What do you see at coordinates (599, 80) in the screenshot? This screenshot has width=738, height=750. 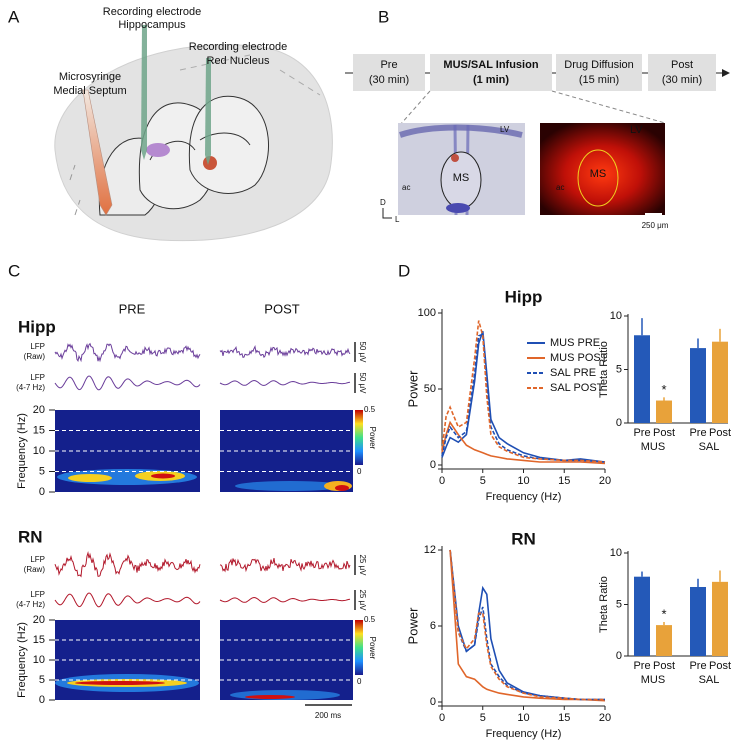 I see `timeline-duration: (15 min)` at bounding box center [599, 80].